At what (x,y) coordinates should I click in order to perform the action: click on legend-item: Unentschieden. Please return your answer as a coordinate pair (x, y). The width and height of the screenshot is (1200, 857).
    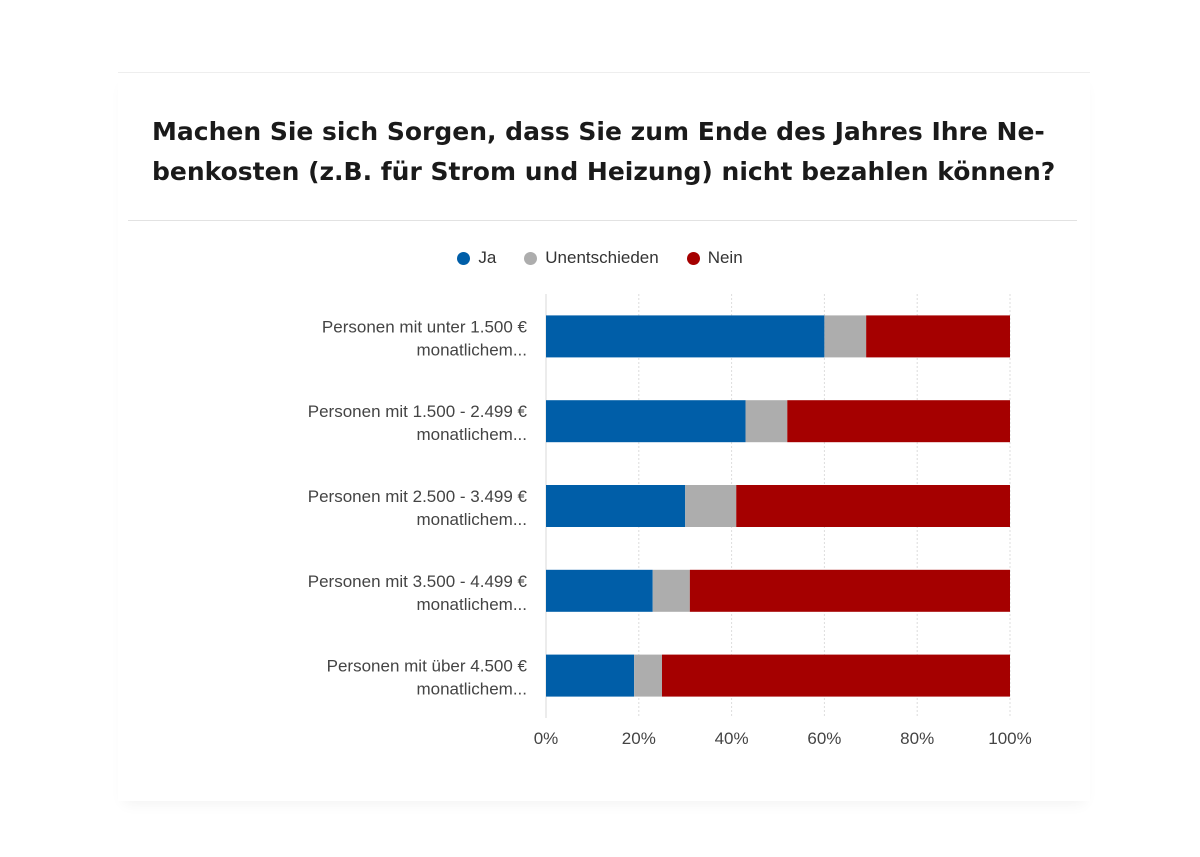
    Looking at the image, I should click on (591, 258).